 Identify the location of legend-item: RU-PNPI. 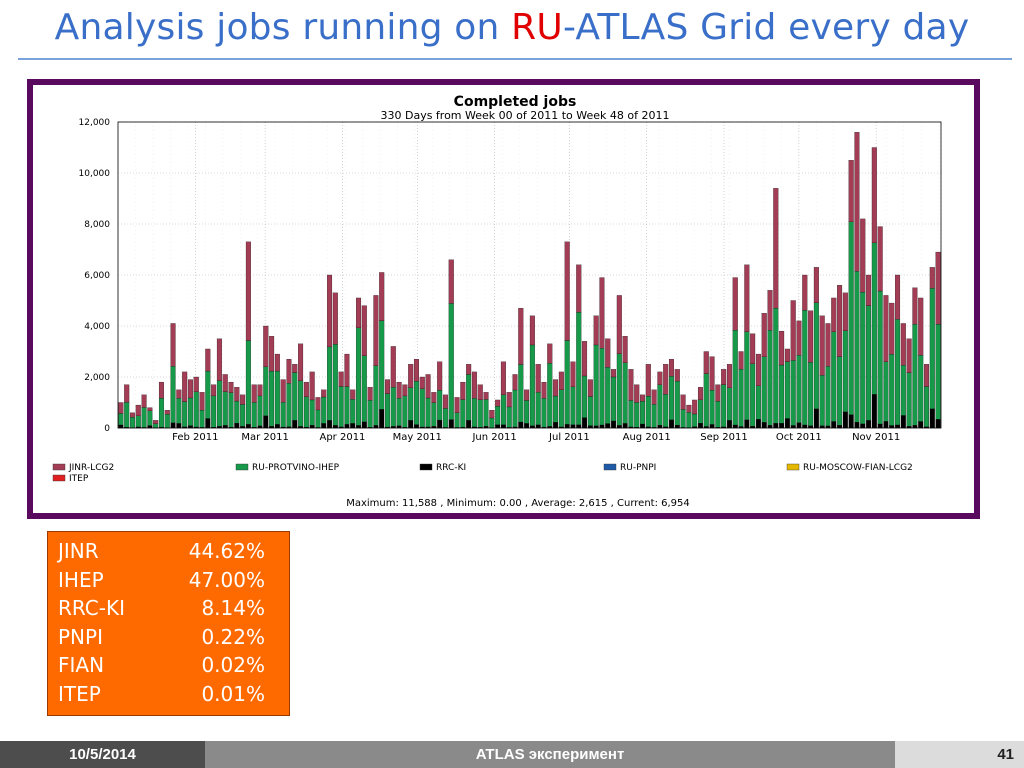
(629, 468).